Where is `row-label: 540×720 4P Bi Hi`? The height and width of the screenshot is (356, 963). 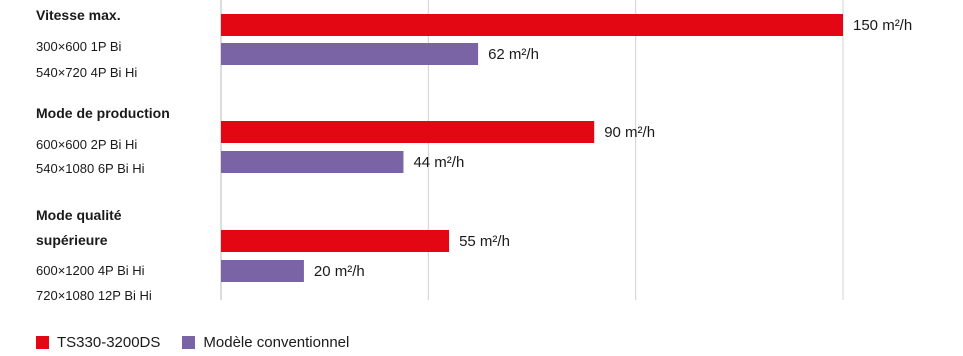 row-label: 540×720 4P Bi Hi is located at coordinates (86, 72).